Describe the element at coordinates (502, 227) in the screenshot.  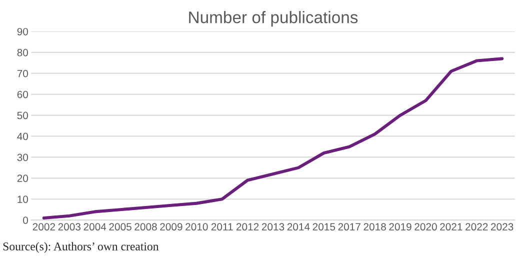
I see `x-tick-label: 2023` at that location.